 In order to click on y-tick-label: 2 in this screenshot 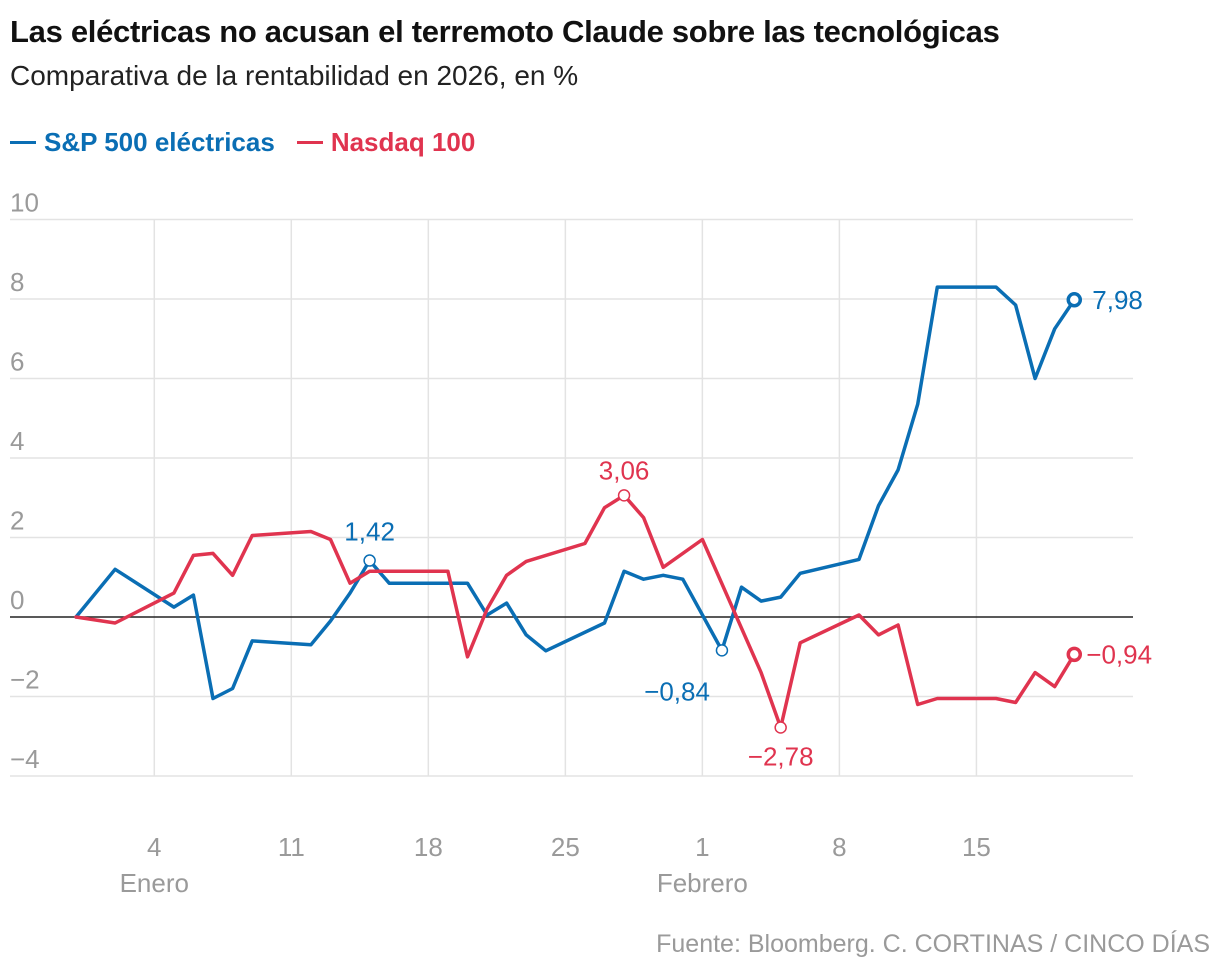, I will do `click(17, 521)`.